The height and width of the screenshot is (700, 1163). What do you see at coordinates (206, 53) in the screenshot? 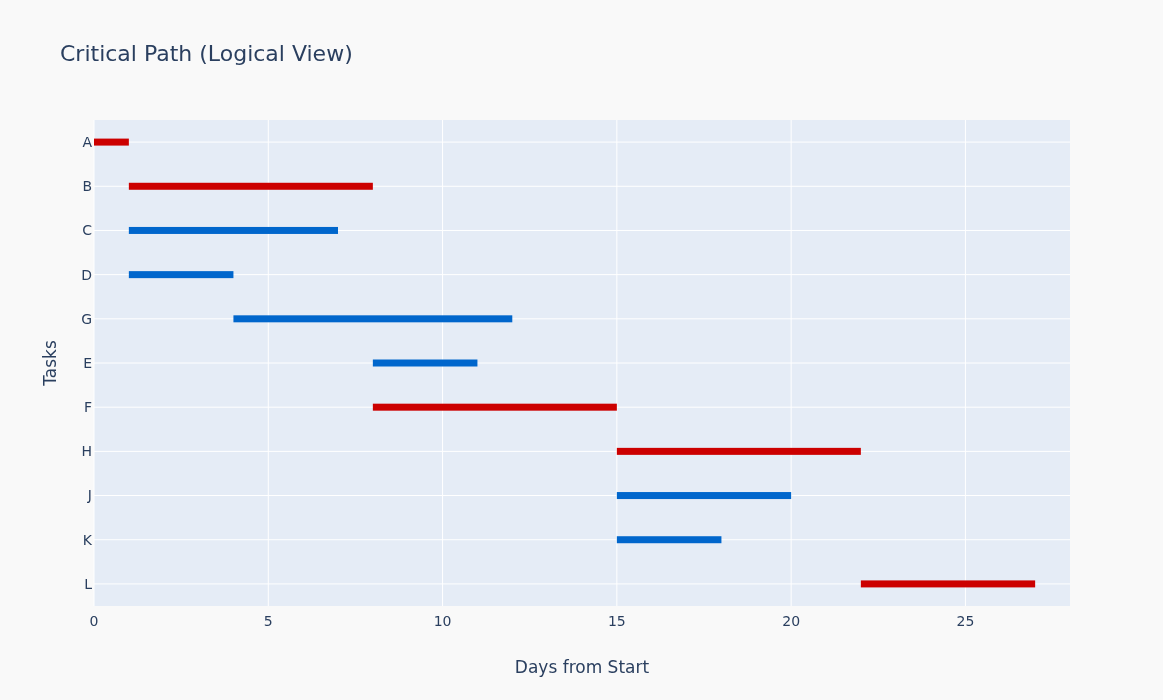
I see `chart-title: Critical Path (Logical View)` at bounding box center [206, 53].